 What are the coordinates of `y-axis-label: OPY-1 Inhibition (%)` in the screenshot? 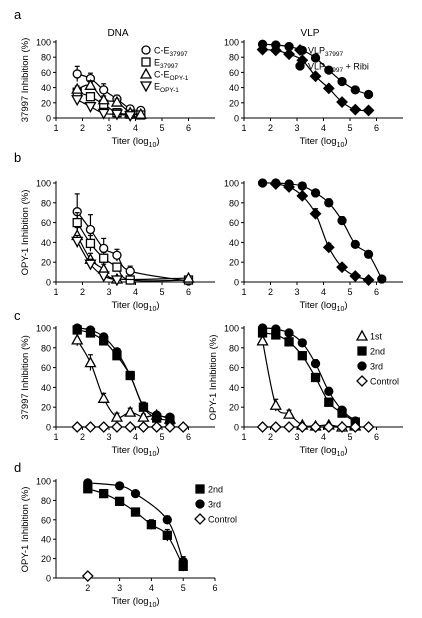 It's located at (25, 530).